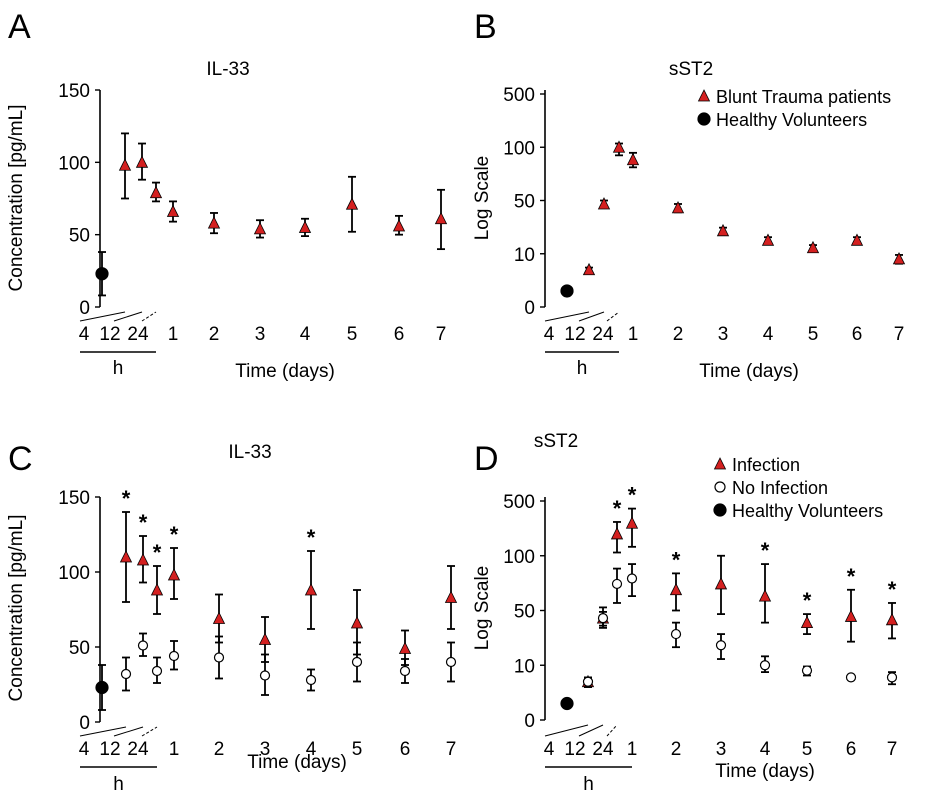 Image resolution: width=926 pixels, height=800 pixels. Describe the element at coordinates (519, 95) in the screenshot. I see `panel-b-y-tick-label-4: 500` at that location.